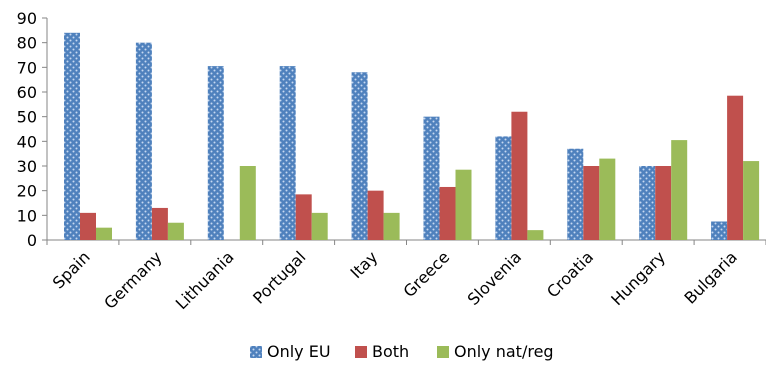 Image resolution: width=766 pixels, height=376 pixels. Describe the element at coordinates (27, 18) in the screenshot. I see `y-tick-label: 90` at that location.